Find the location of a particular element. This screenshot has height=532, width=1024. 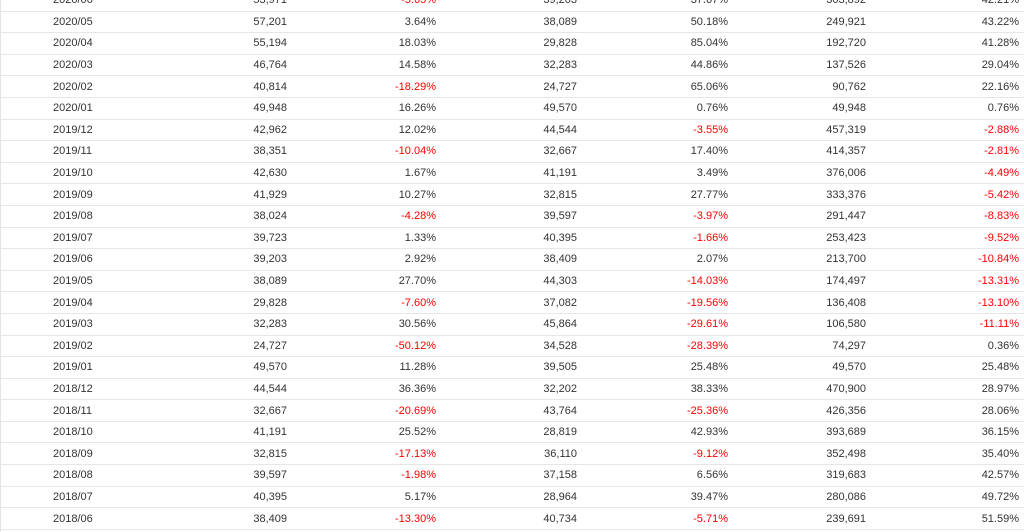

cumulative-value-cell: 106,580 is located at coordinates (808, 324).